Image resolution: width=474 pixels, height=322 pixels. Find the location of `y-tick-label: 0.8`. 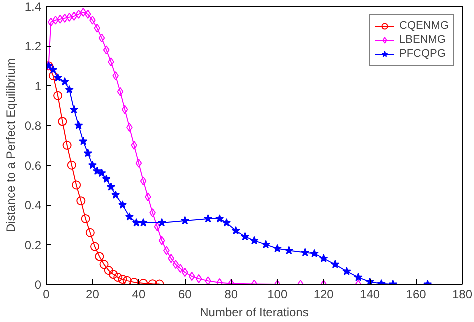

y-tick-label: 0.8 is located at coordinates (33, 126).